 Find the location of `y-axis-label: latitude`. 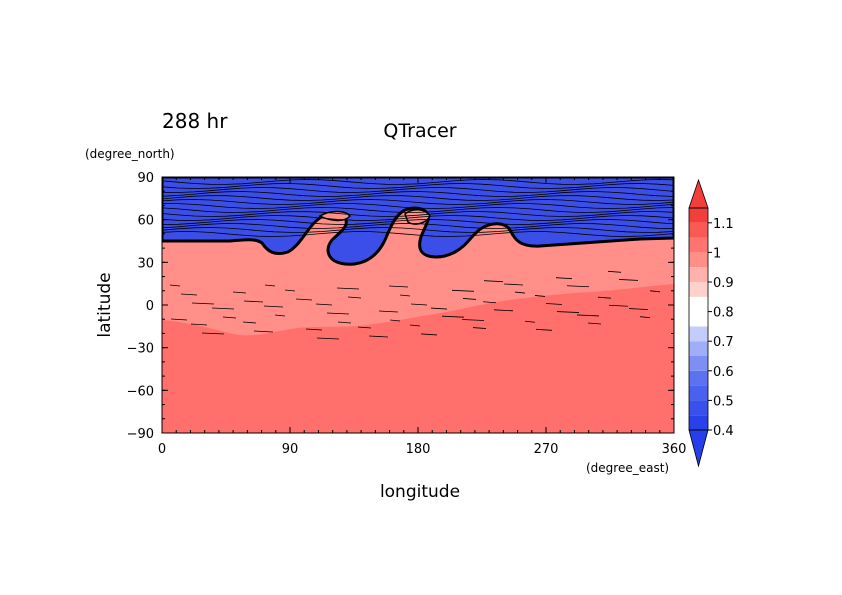

y-axis-label: latitude is located at coordinates (105, 304).